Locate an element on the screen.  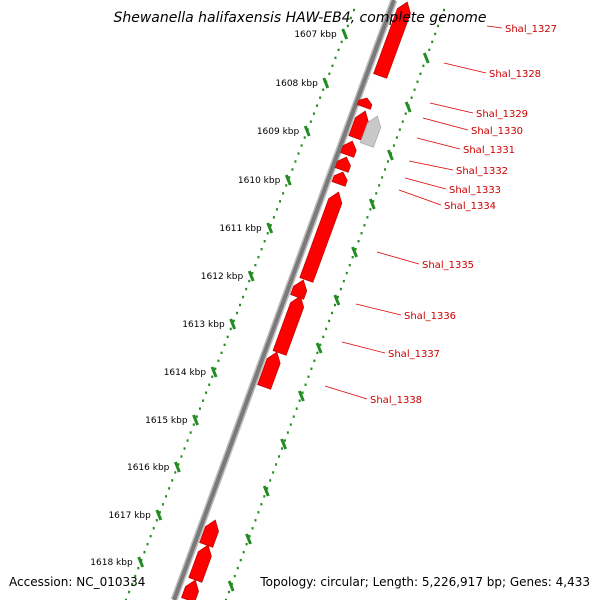
gene-label: Shal_1329 is located at coordinates (502, 114).